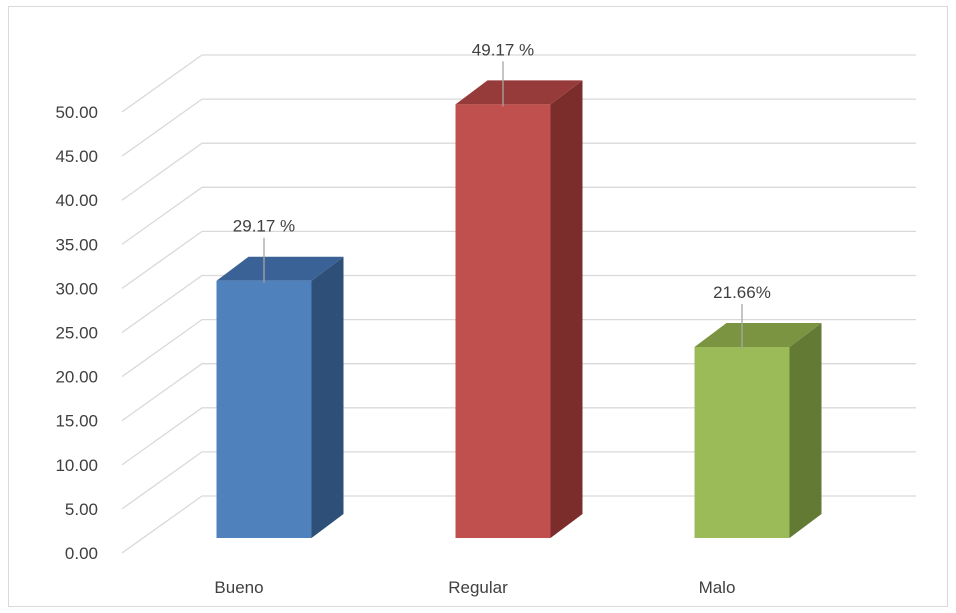 This screenshot has width=956, height=613. What do you see at coordinates (478, 587) in the screenshot?
I see `category-label: Regular` at bounding box center [478, 587].